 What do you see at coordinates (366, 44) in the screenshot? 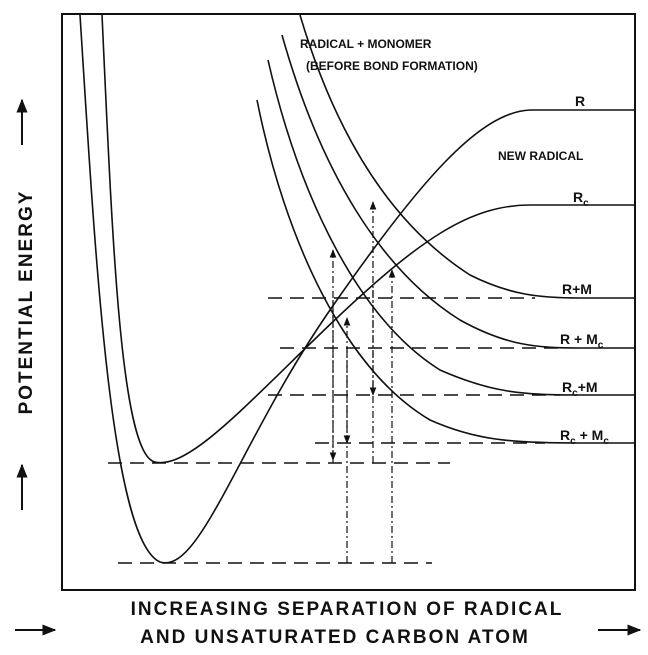
I see `annotation: RADICAL + MONOMER` at bounding box center [366, 44].